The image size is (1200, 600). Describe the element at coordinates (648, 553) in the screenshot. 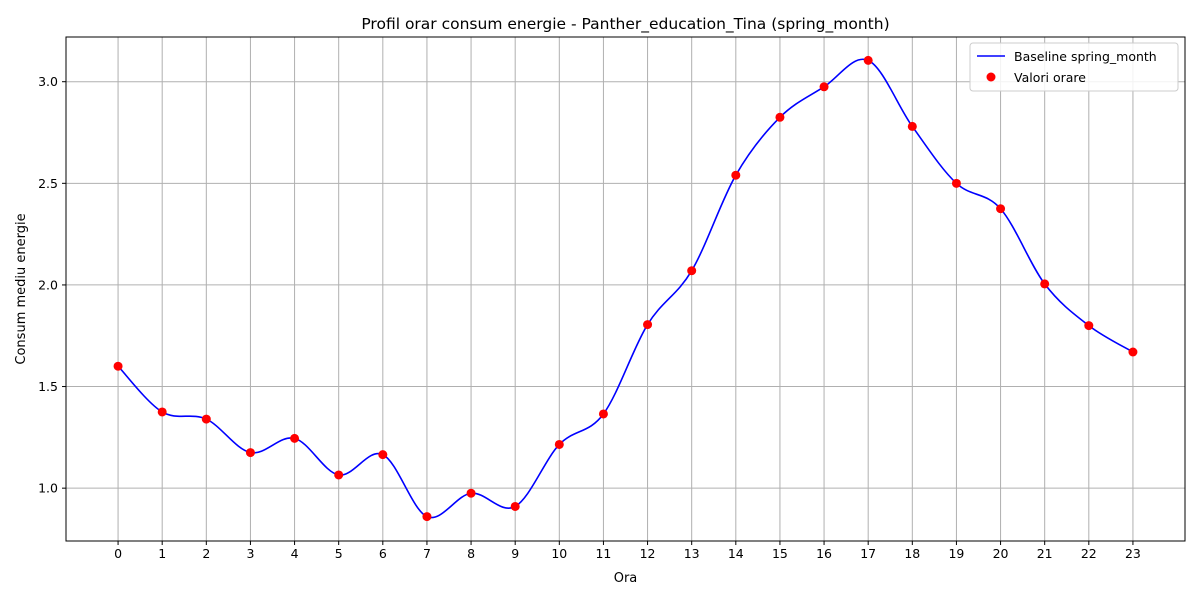

I see `x-tick-label: 12` at that location.